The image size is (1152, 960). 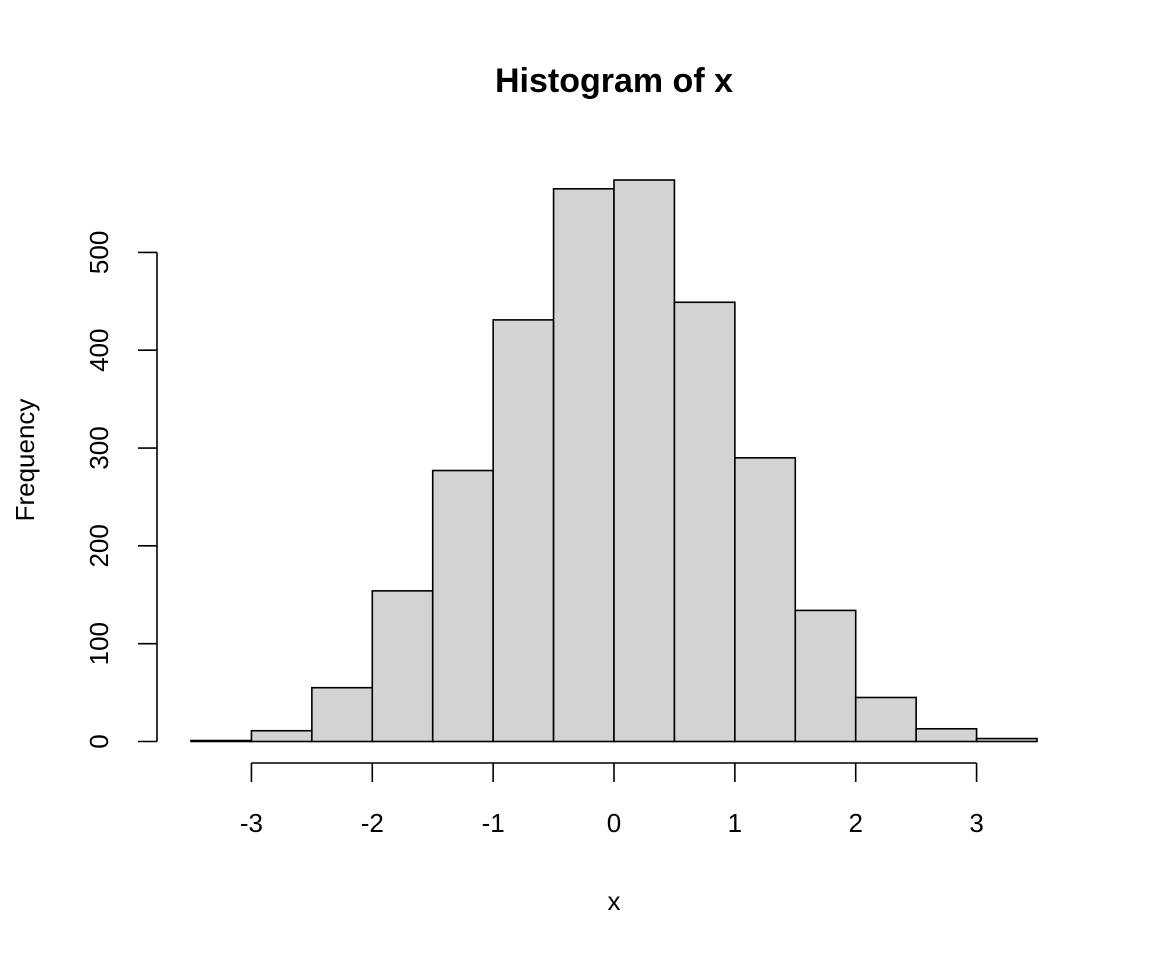 What do you see at coordinates (976, 823) in the screenshot?
I see `x-tick-label: 3` at bounding box center [976, 823].